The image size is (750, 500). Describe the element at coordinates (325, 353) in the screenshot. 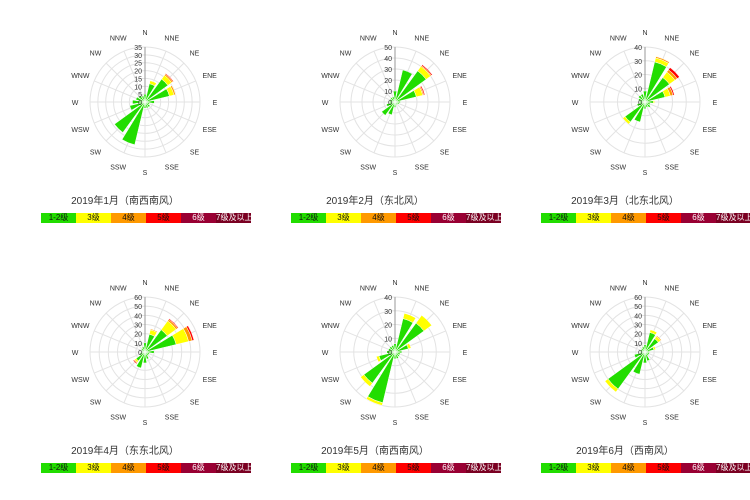

I see `direction-label-w: W` at that location.